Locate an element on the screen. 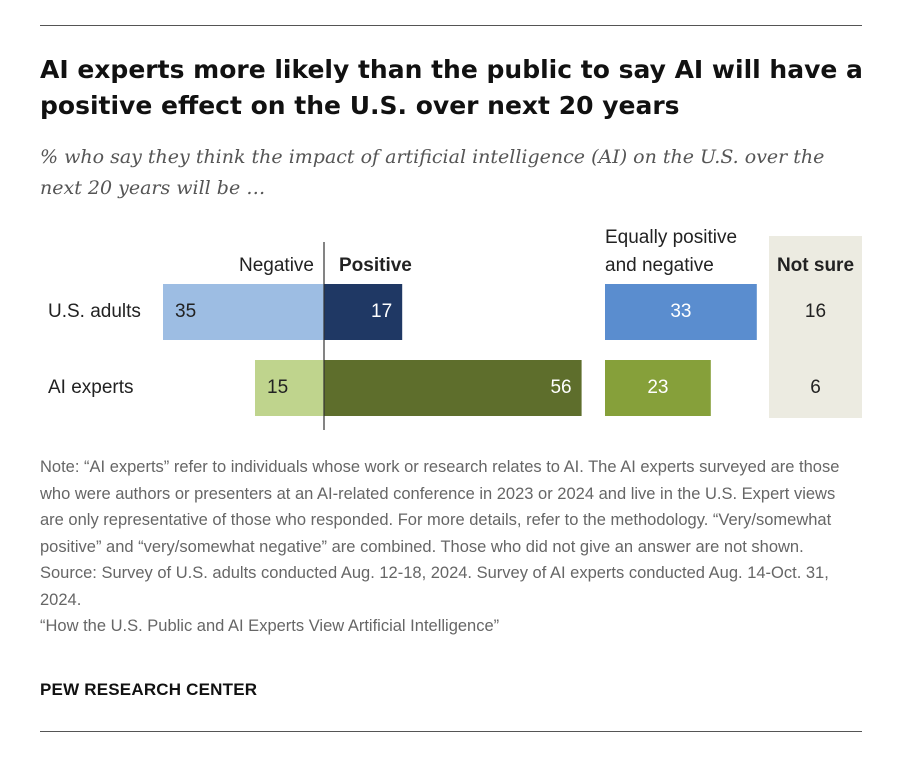 The image size is (908, 764). header-negative: Negative is located at coordinates (276, 265).